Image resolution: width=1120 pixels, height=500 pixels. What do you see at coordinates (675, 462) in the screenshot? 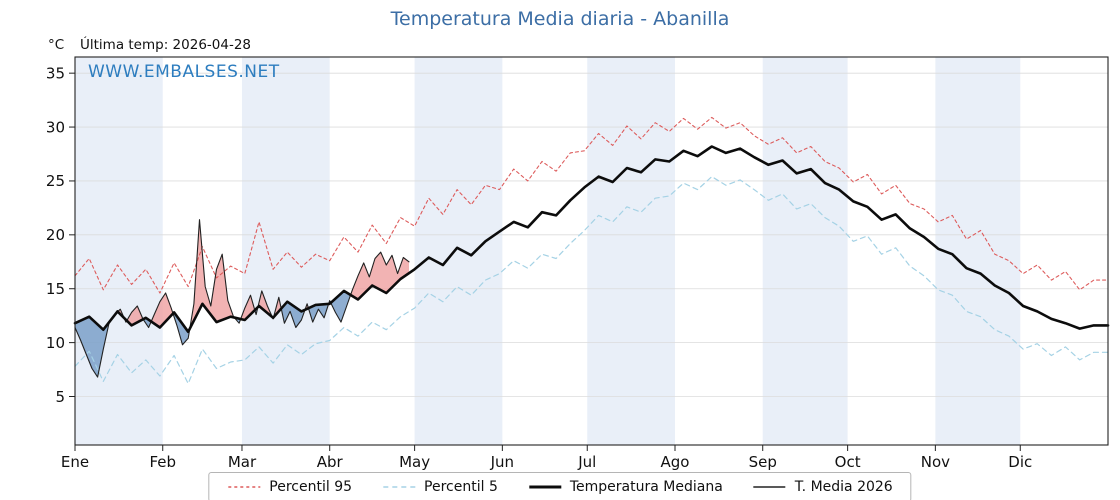
I see `svg-text: Ago` at bounding box center [675, 462].